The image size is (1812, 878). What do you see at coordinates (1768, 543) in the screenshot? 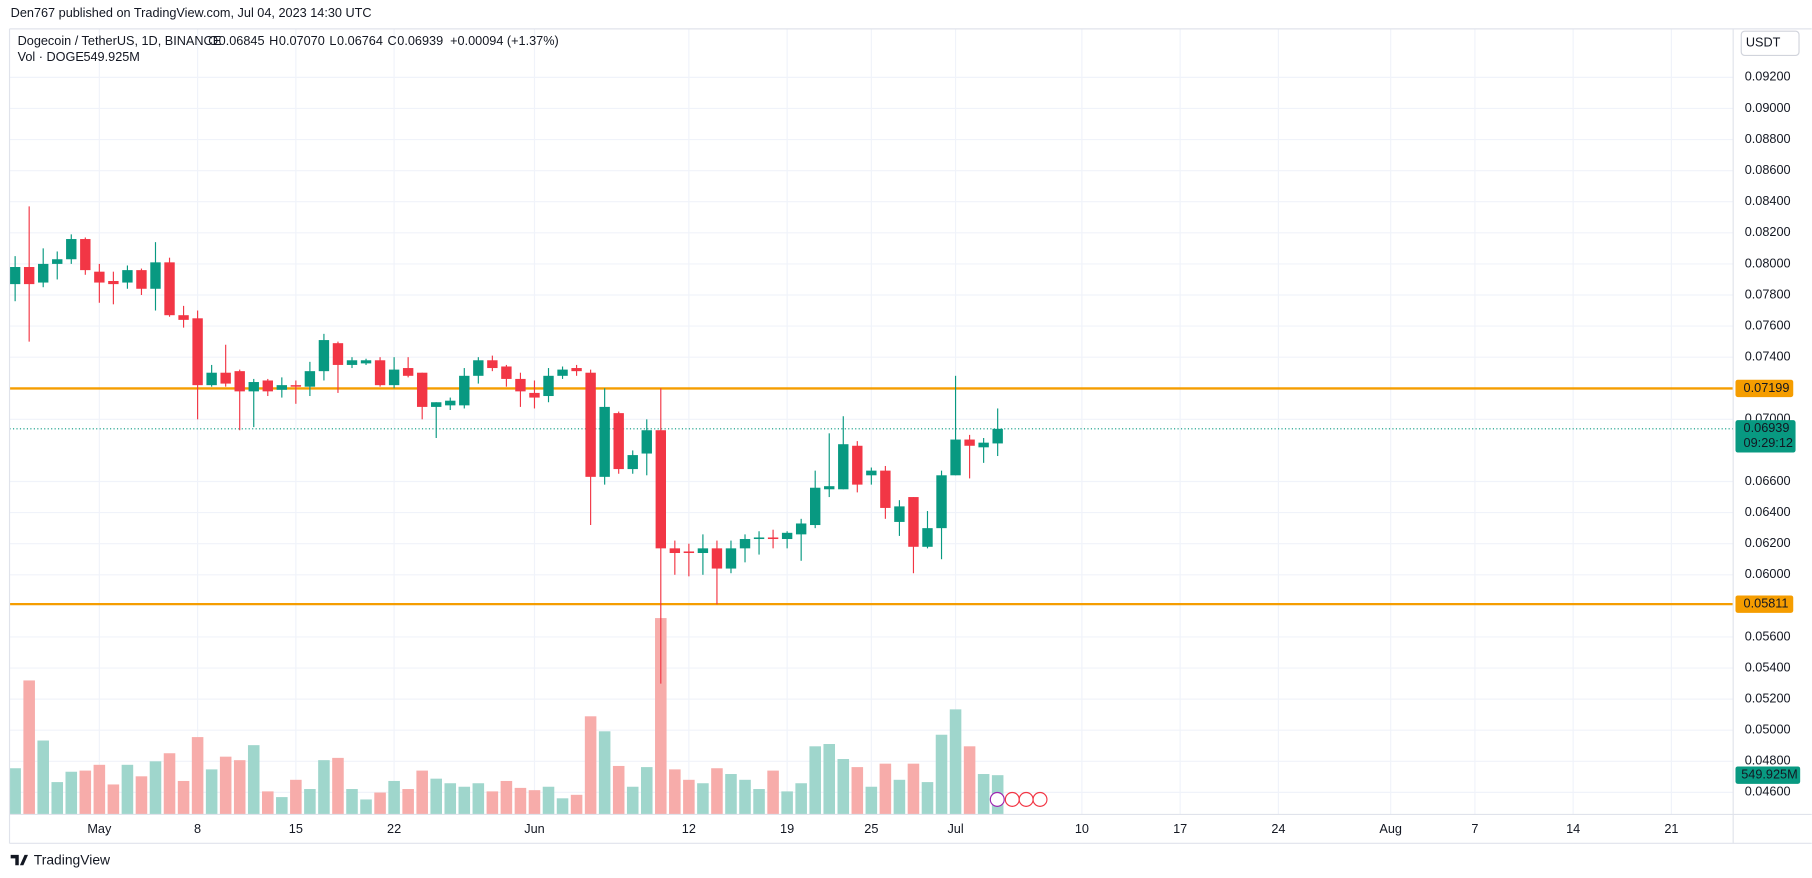
I see `y-tick-label: 0.06200` at bounding box center [1768, 543].